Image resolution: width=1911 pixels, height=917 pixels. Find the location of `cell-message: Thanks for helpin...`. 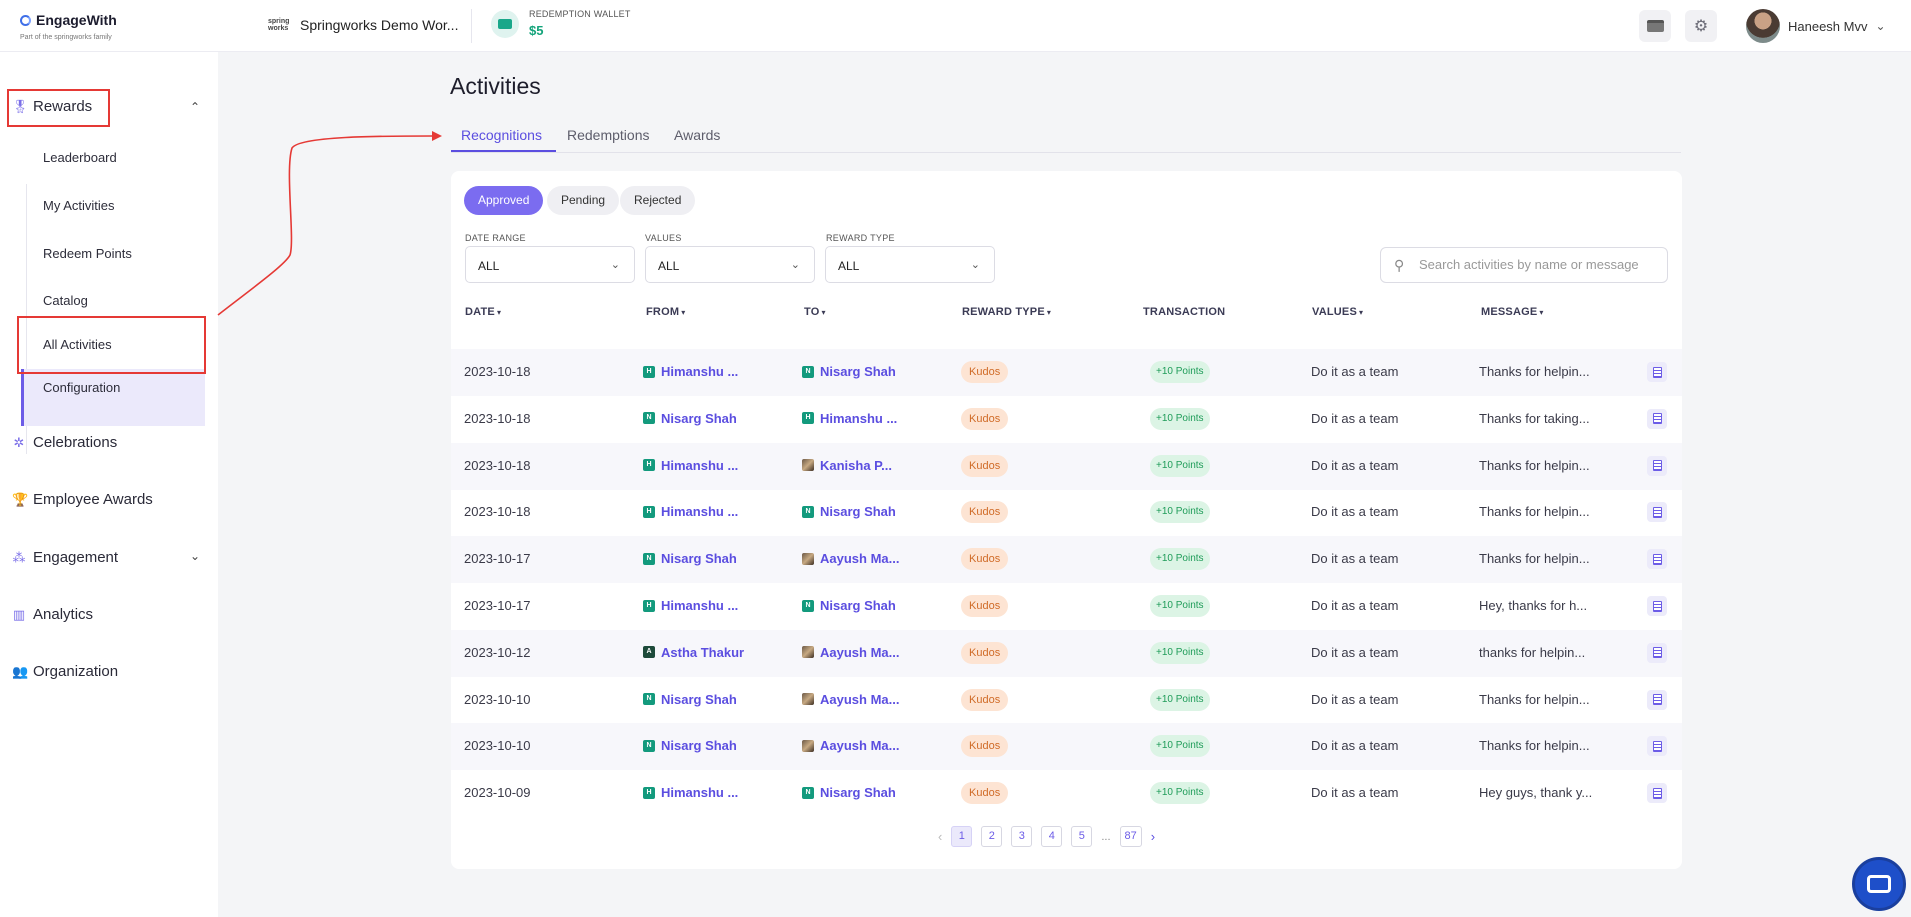

cell-message: Thanks for helpin... is located at coordinates (1534, 371).